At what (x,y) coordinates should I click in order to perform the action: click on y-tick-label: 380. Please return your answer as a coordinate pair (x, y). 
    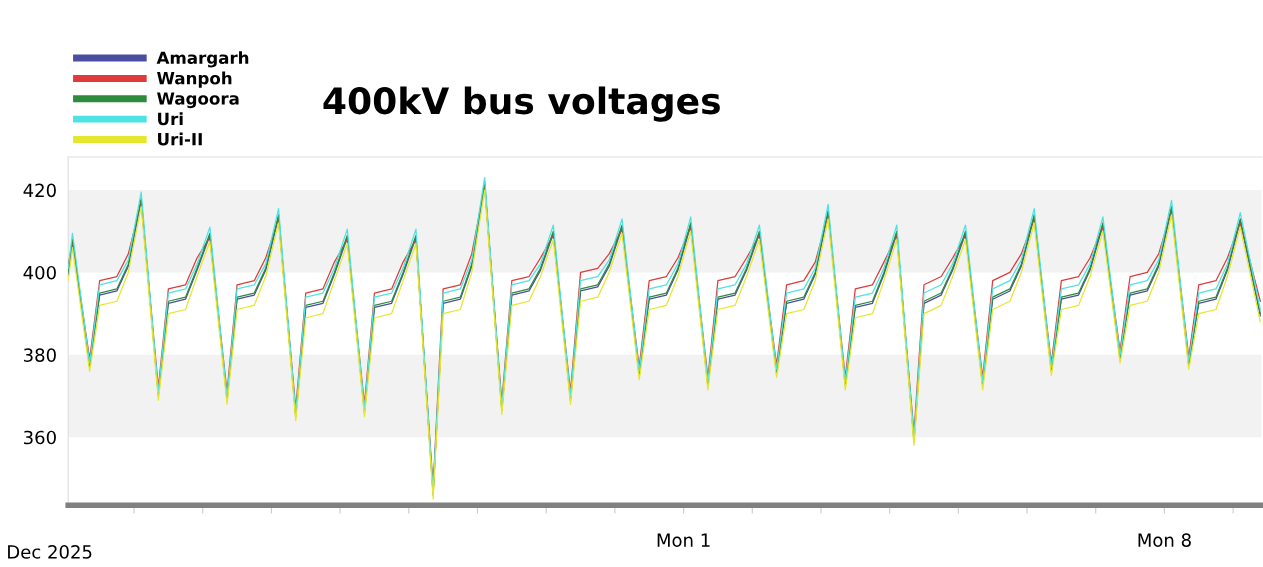
    Looking at the image, I should click on (40, 355).